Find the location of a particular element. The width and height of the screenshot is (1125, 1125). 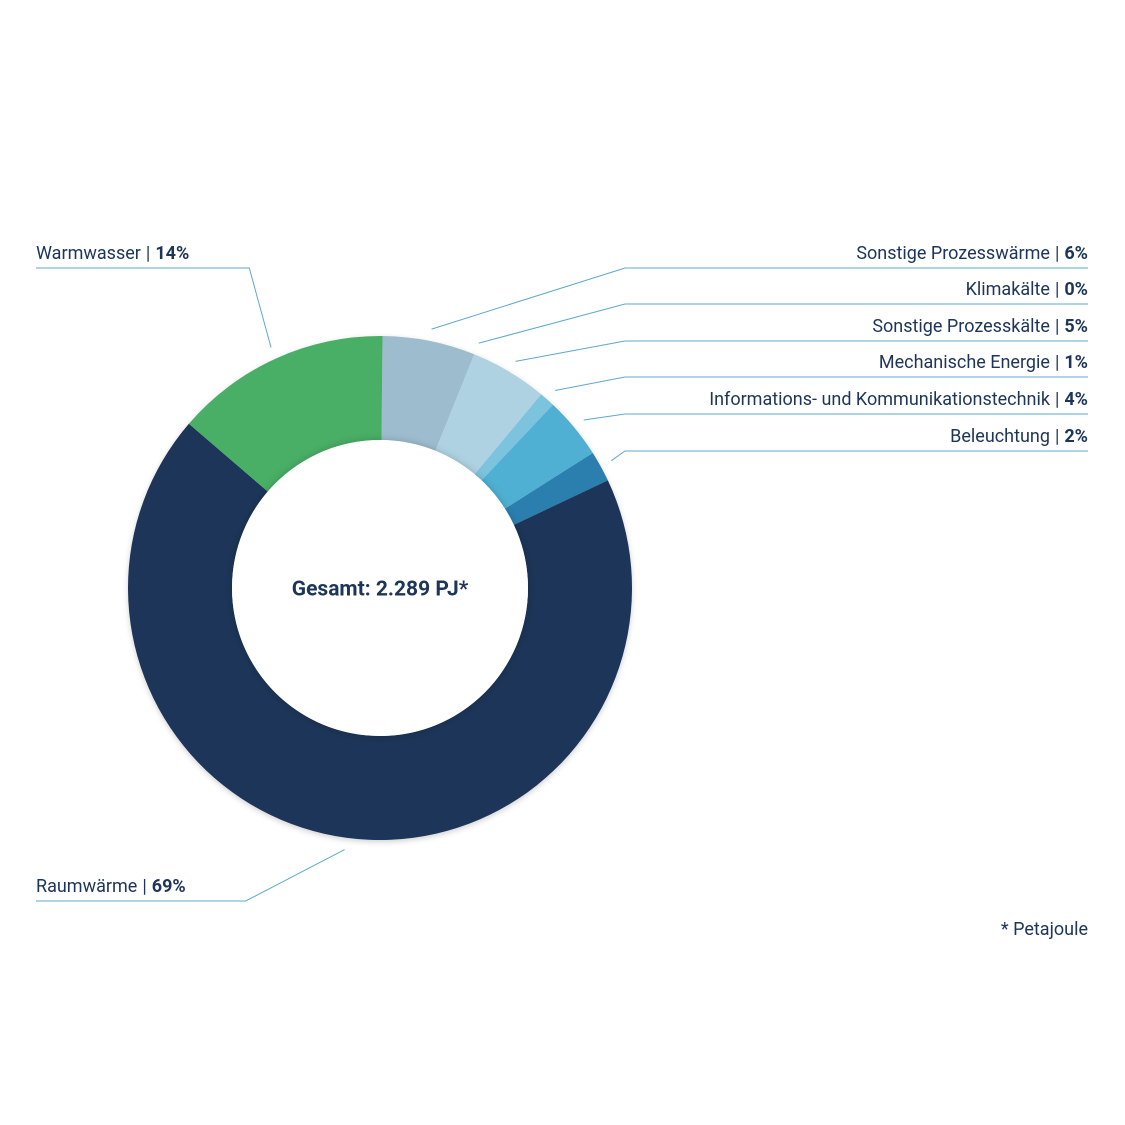

slice-label: Sonstige Prozesskälte | 5% is located at coordinates (980, 326).